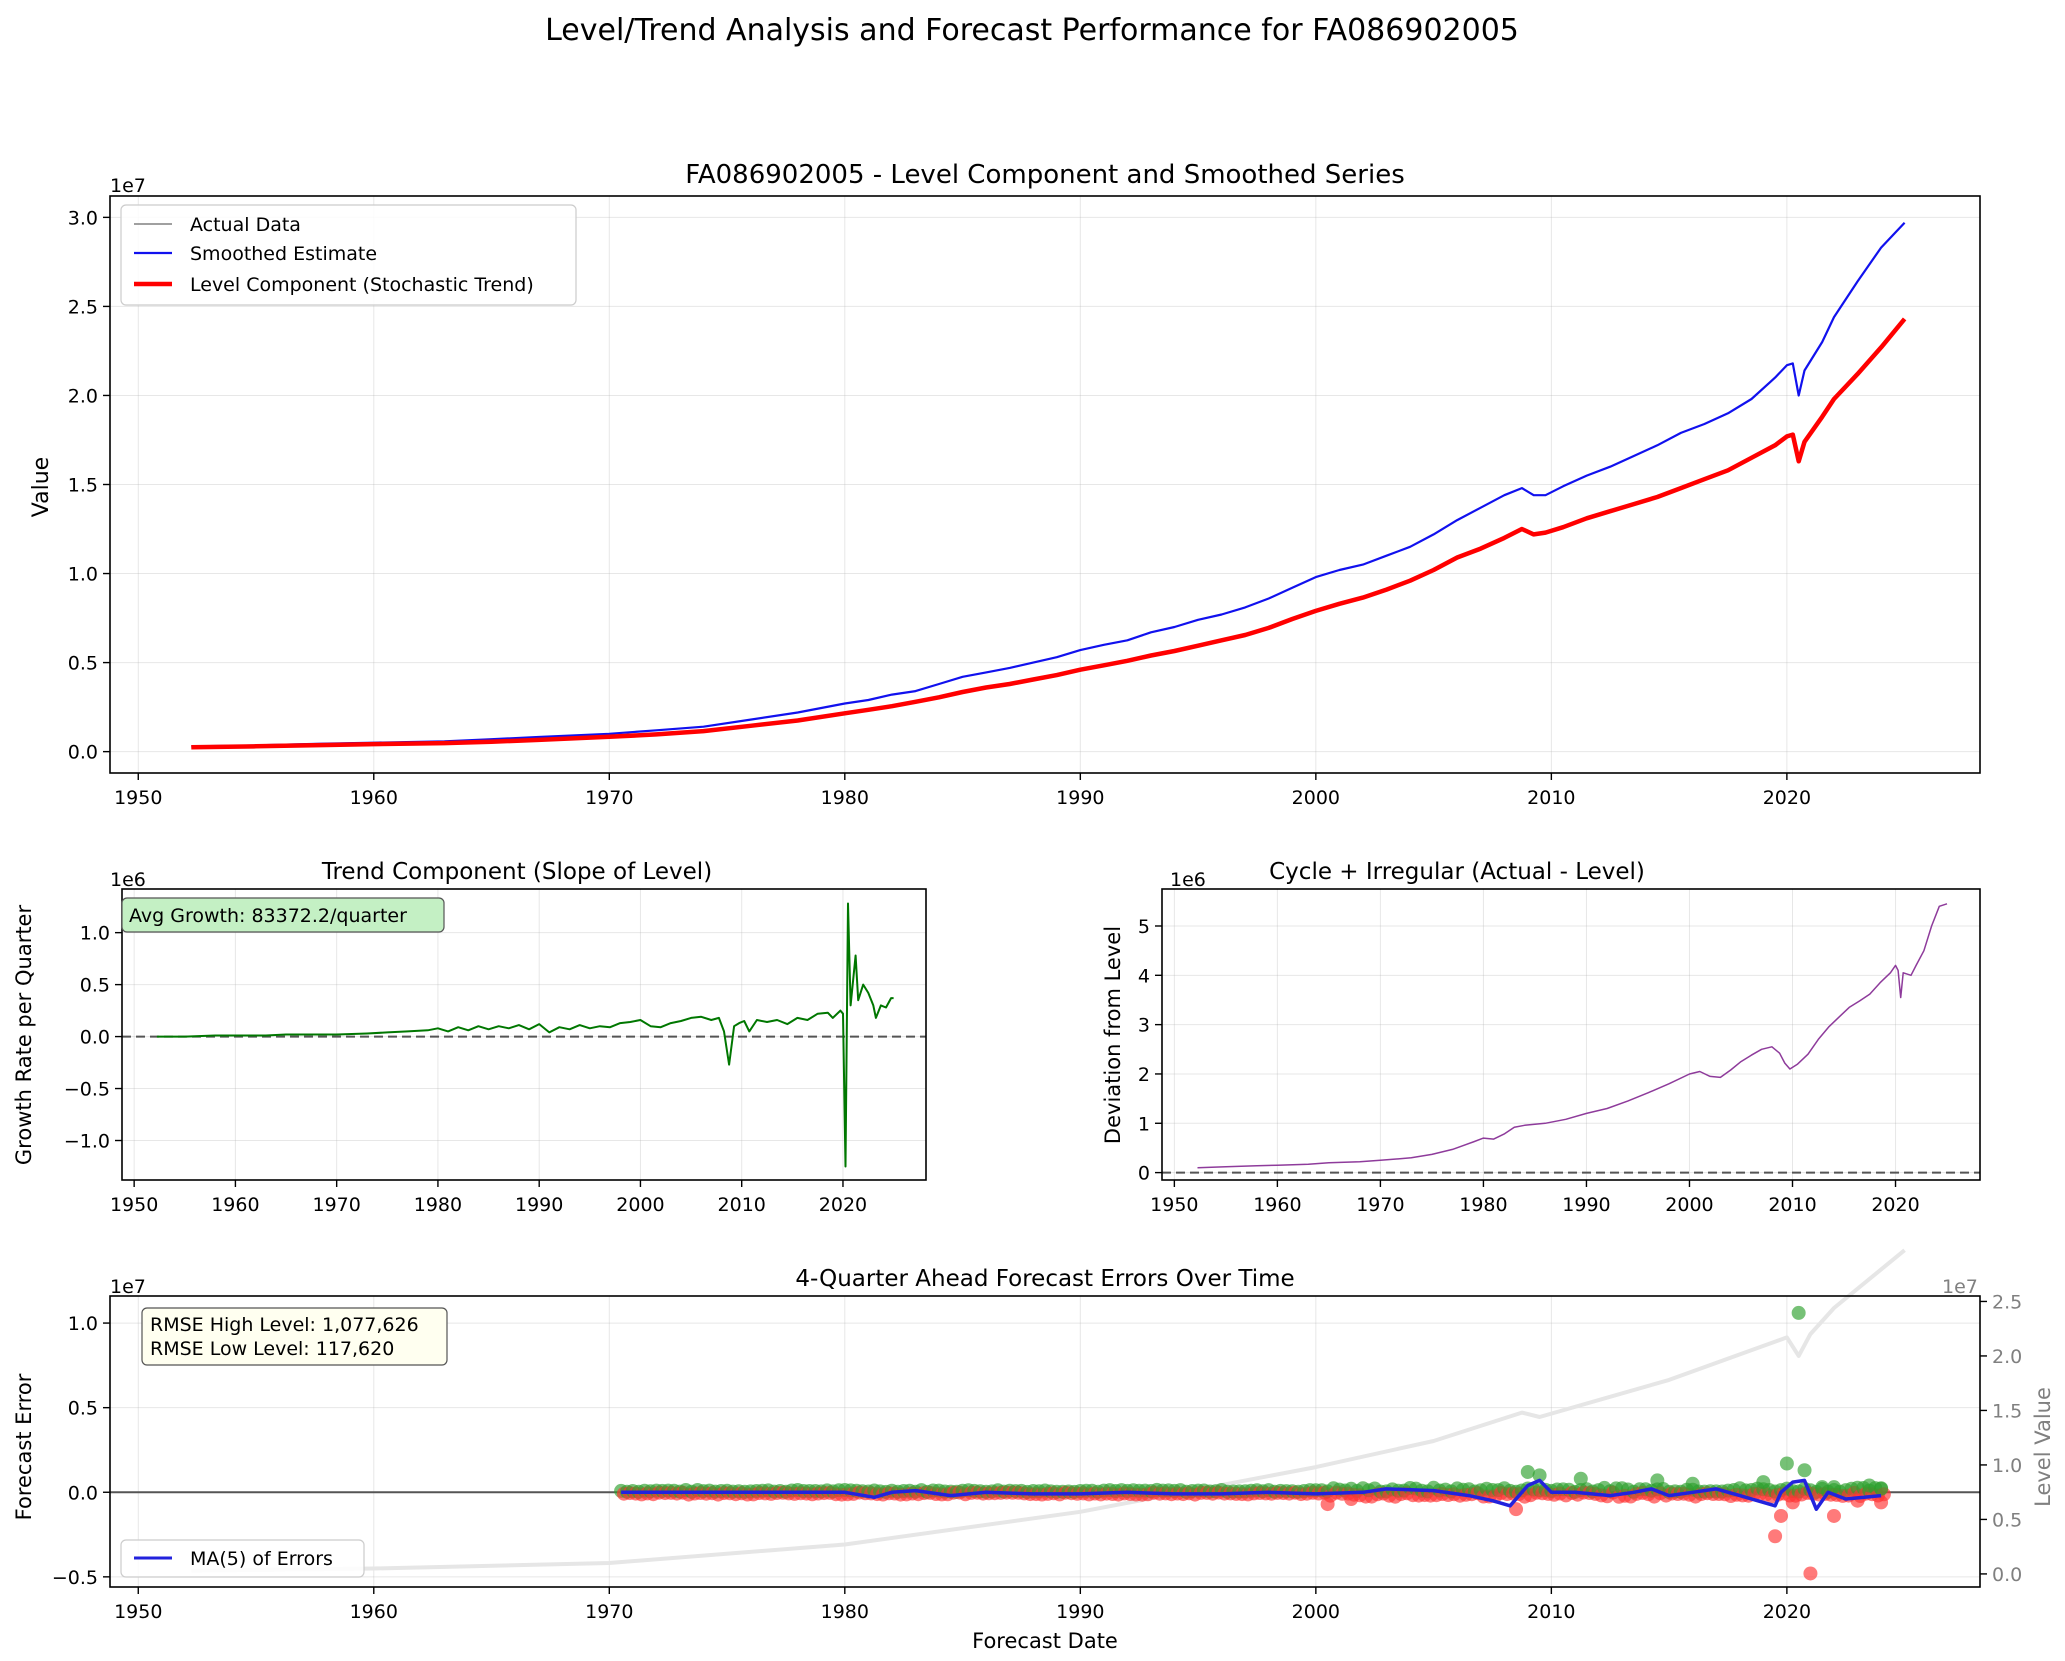  Describe the element at coordinates (283, 254) in the screenshot. I see `legend-label-smoothed: Smoothed Estimate` at that location.